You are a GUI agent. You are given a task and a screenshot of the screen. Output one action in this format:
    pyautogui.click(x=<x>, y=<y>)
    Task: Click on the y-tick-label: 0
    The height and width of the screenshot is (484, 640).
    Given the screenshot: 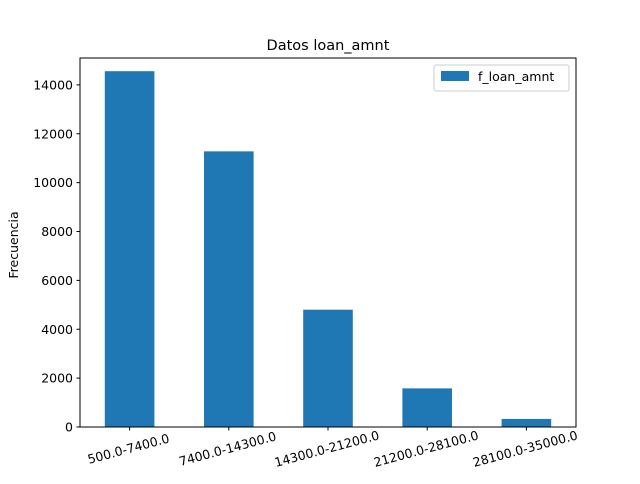 What is the action you would take?
    pyautogui.click(x=69, y=427)
    